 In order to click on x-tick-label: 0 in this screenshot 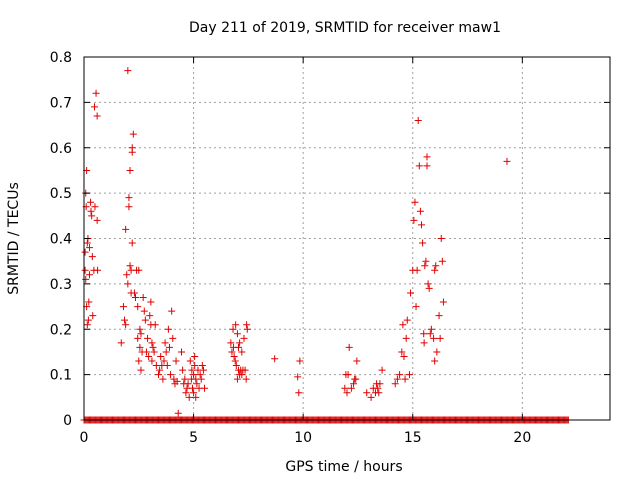, I will do `click(84, 438)`.